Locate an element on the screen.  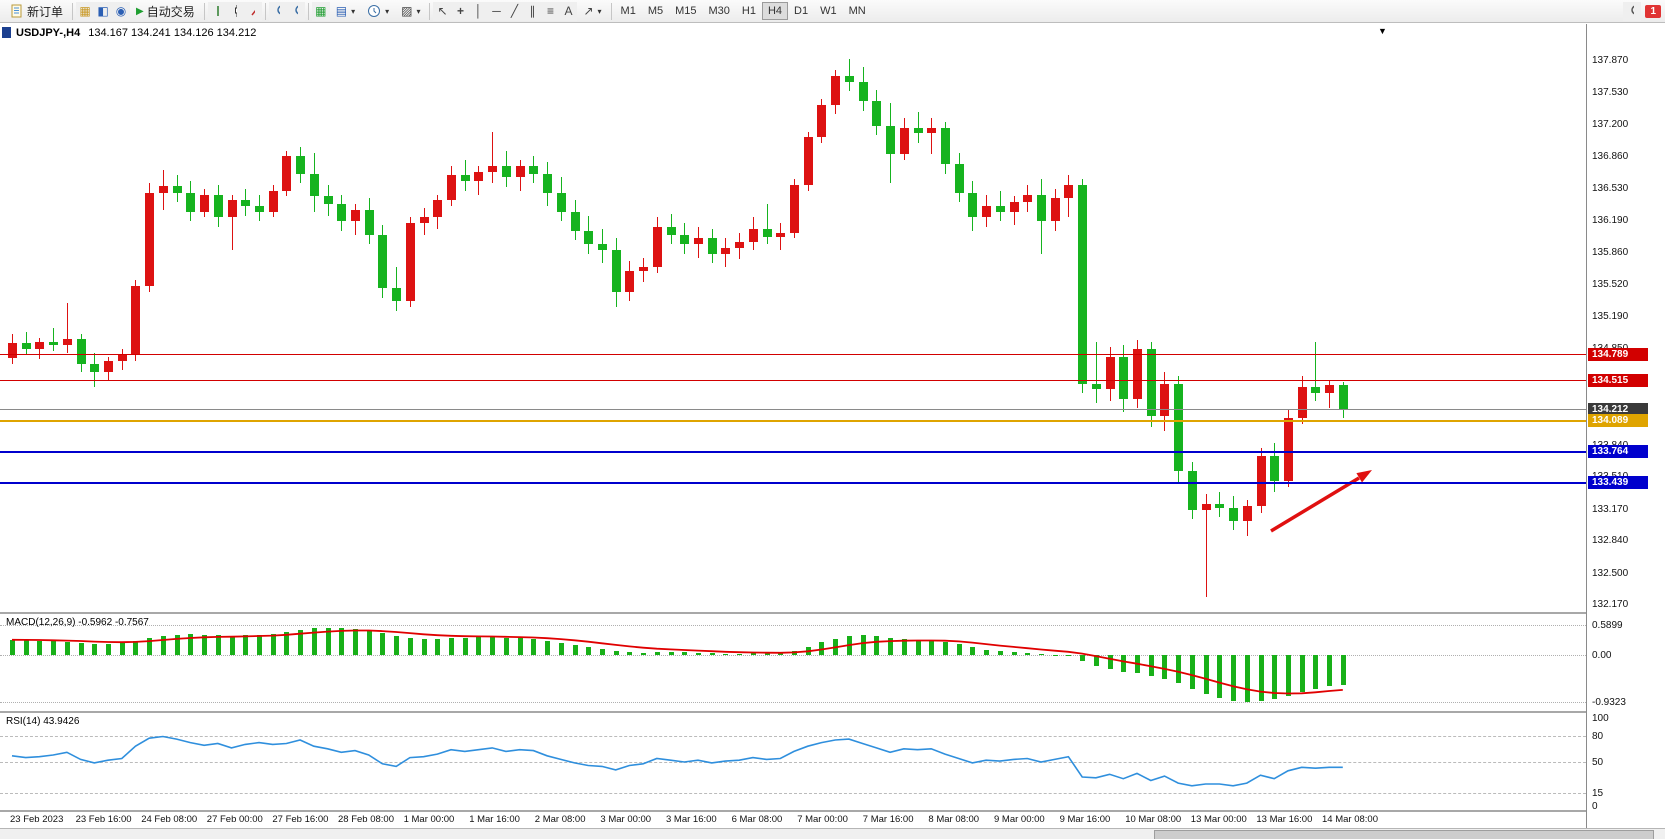
tile-windows-button: ▦ is located at coordinates (320, 11).